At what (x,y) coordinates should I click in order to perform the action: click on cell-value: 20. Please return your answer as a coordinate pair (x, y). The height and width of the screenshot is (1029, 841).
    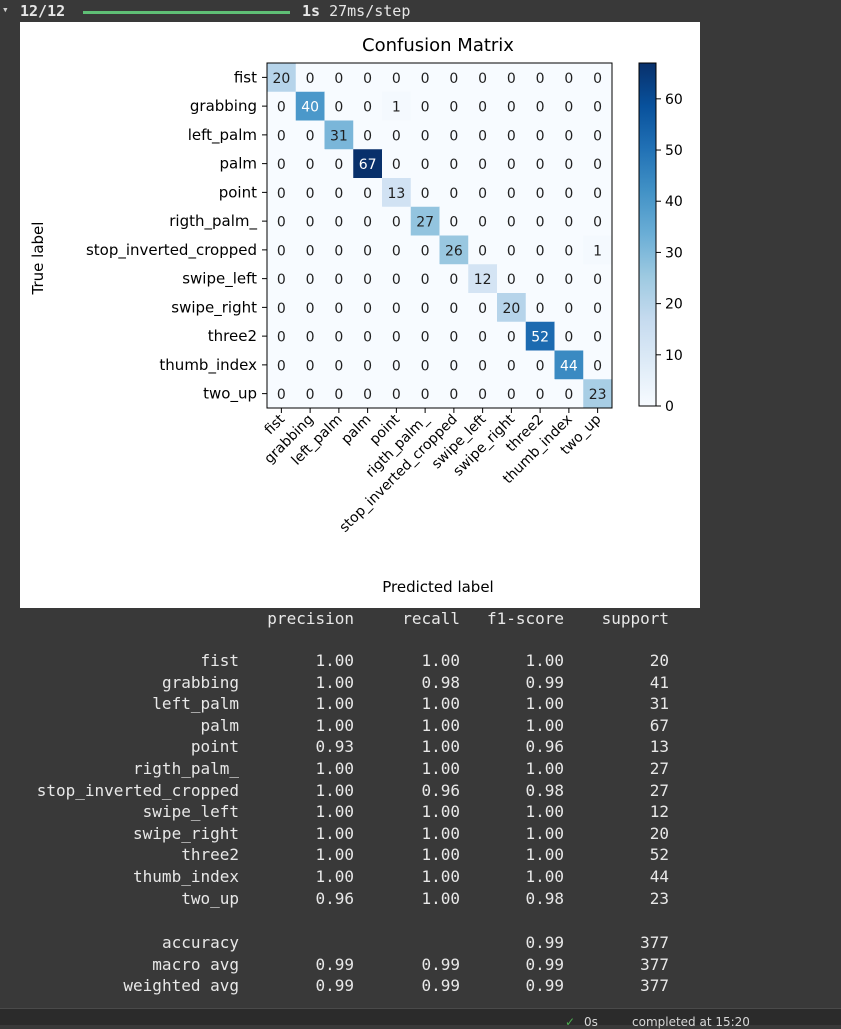
    Looking at the image, I should click on (281, 79).